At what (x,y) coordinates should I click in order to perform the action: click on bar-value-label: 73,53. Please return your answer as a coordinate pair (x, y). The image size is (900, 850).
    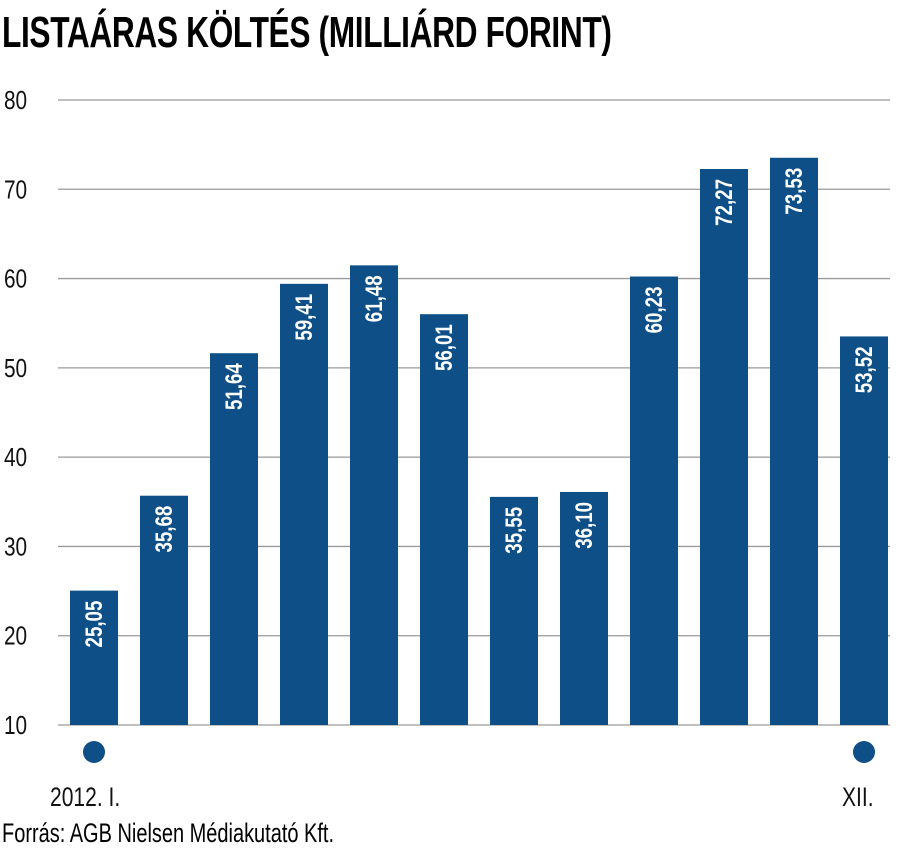
    Looking at the image, I should click on (794, 191).